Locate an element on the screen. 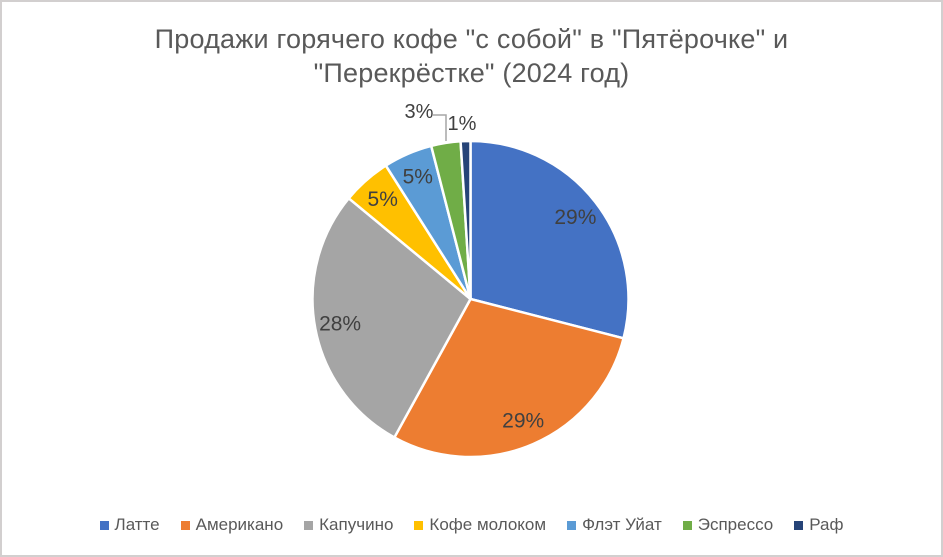  legend-item-0: Латте is located at coordinates (129, 525).